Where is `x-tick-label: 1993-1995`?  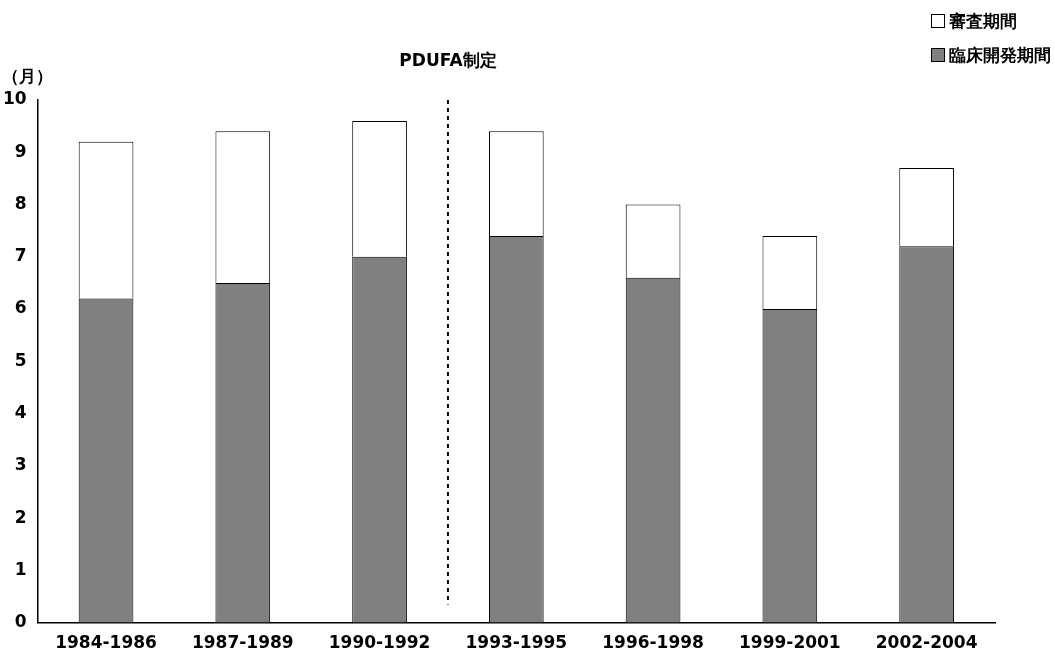
x-tick-label: 1993-1995 is located at coordinates (516, 642).